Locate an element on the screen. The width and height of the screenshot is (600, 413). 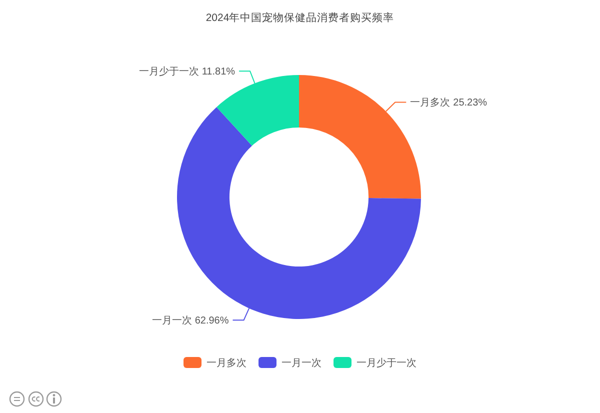
title: 2024年中国宠物保健品消费者购买频率 is located at coordinates (300, 18).